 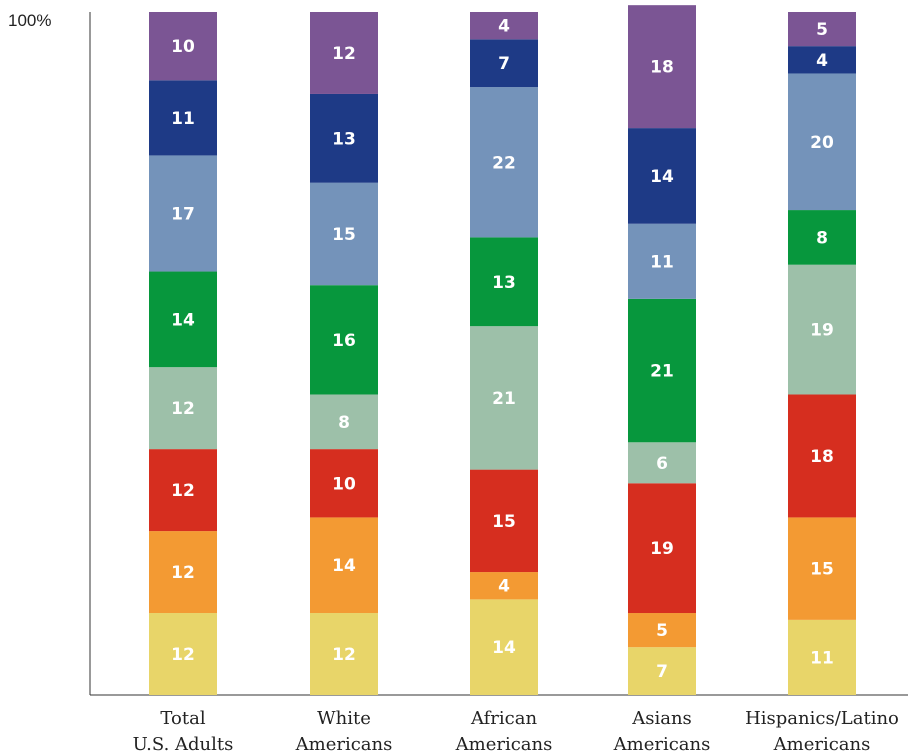 What do you see at coordinates (822, 718) in the screenshot?
I see `category-label: Hispanics/Latino` at bounding box center [822, 718].